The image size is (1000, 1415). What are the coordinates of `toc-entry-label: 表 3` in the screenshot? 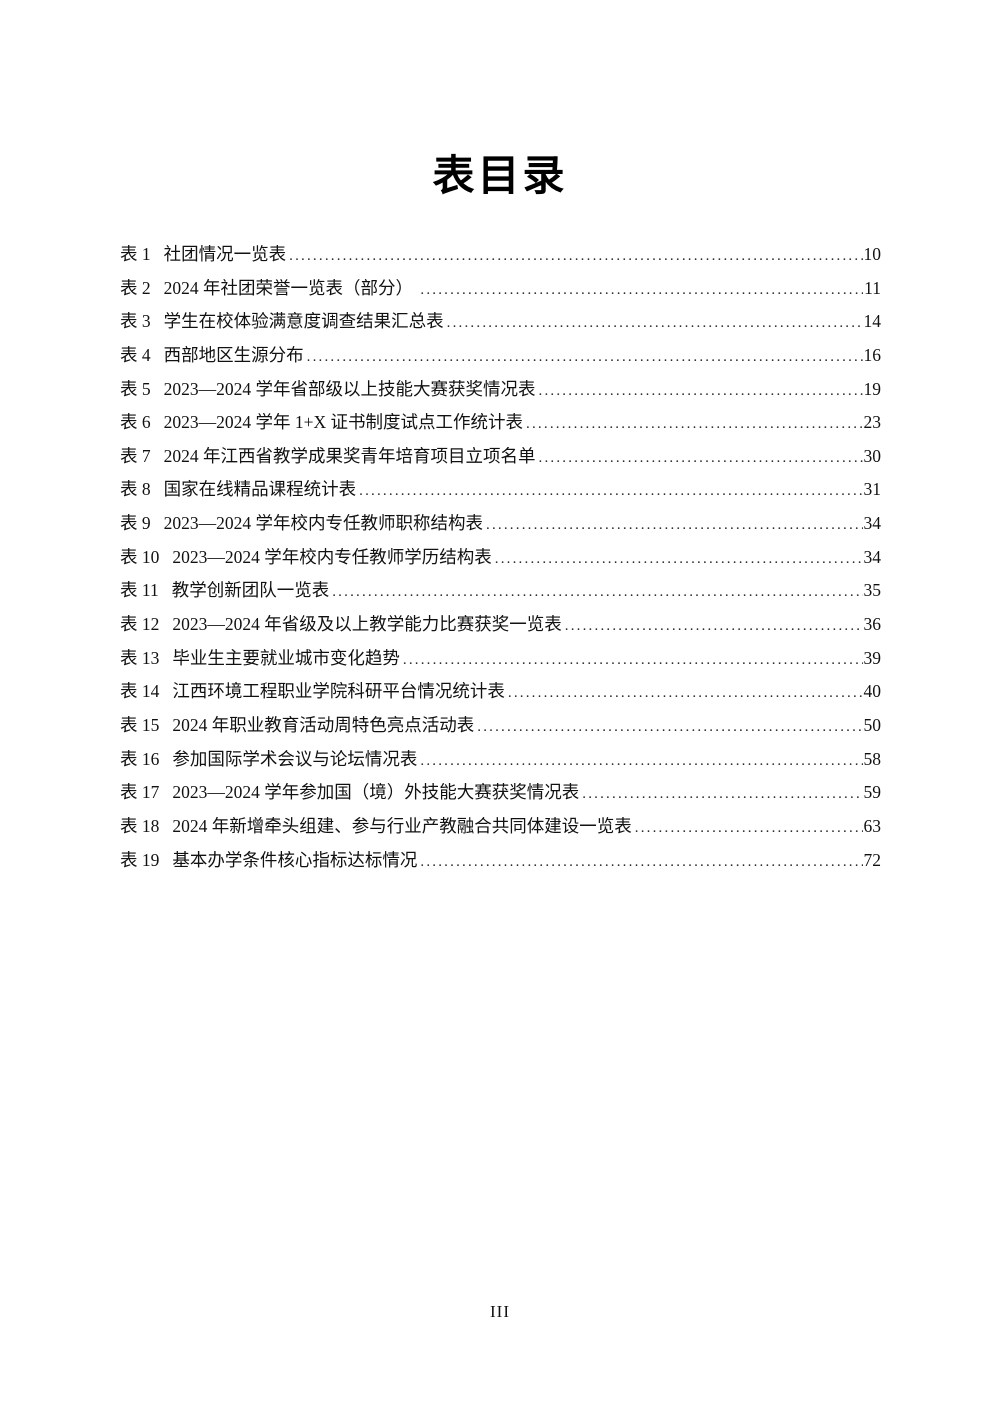 It's located at (135, 321).